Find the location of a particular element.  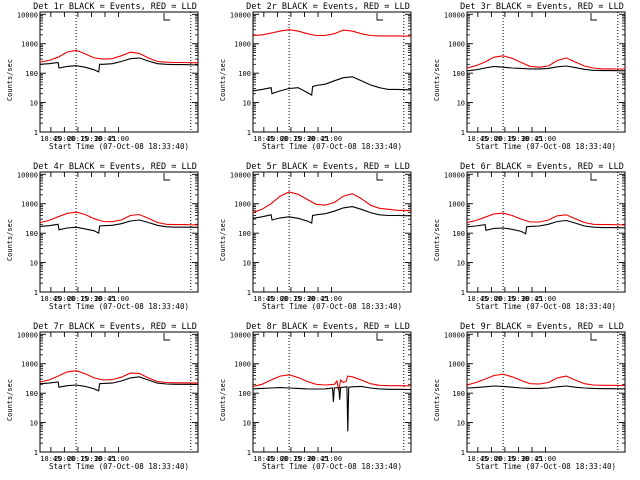

chart-title: Det 8r BLACK = Events, RED = LLD is located at coordinates (328, 327).